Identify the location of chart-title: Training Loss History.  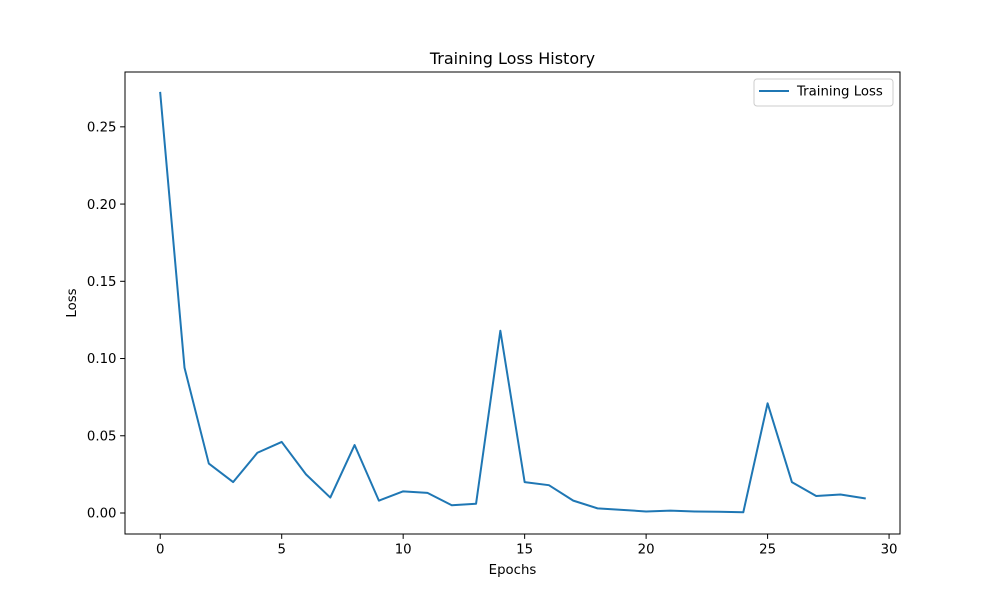
(512, 58).